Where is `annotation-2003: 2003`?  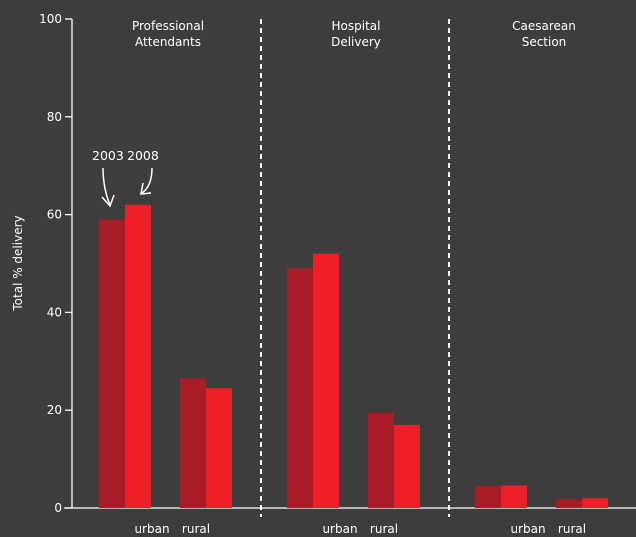 annotation-2003: 2003 is located at coordinates (108, 155).